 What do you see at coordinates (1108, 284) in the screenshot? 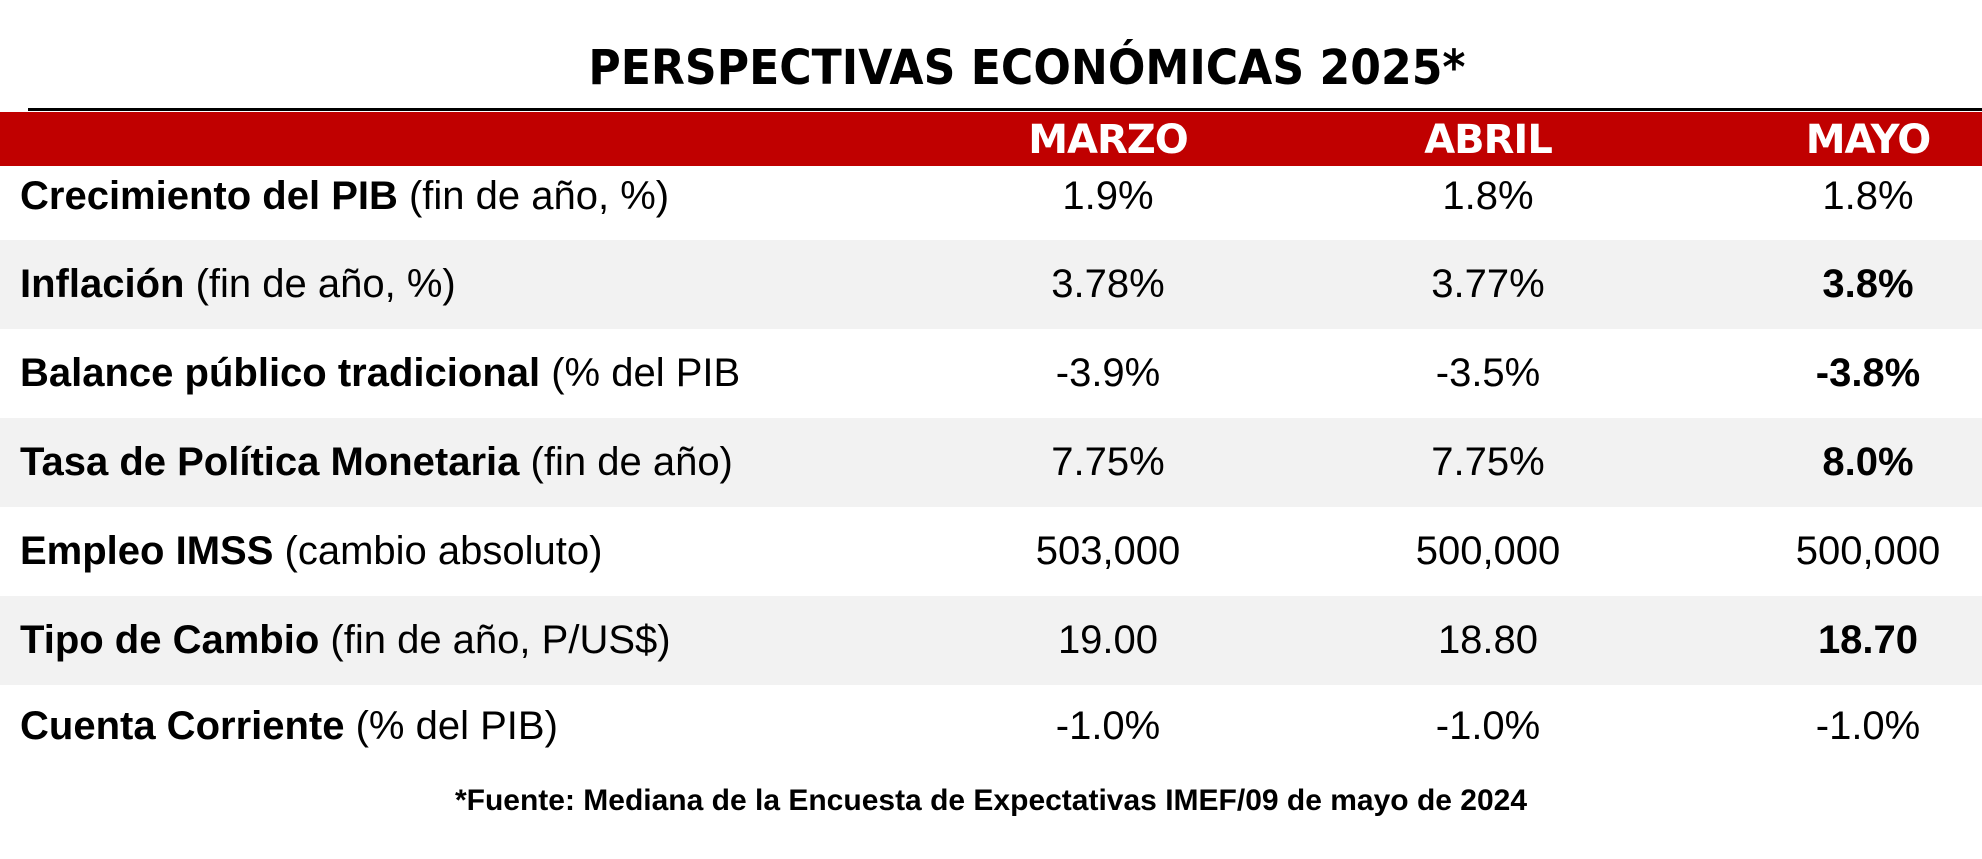
I see `cell-marzo: 3.78%` at bounding box center [1108, 284].